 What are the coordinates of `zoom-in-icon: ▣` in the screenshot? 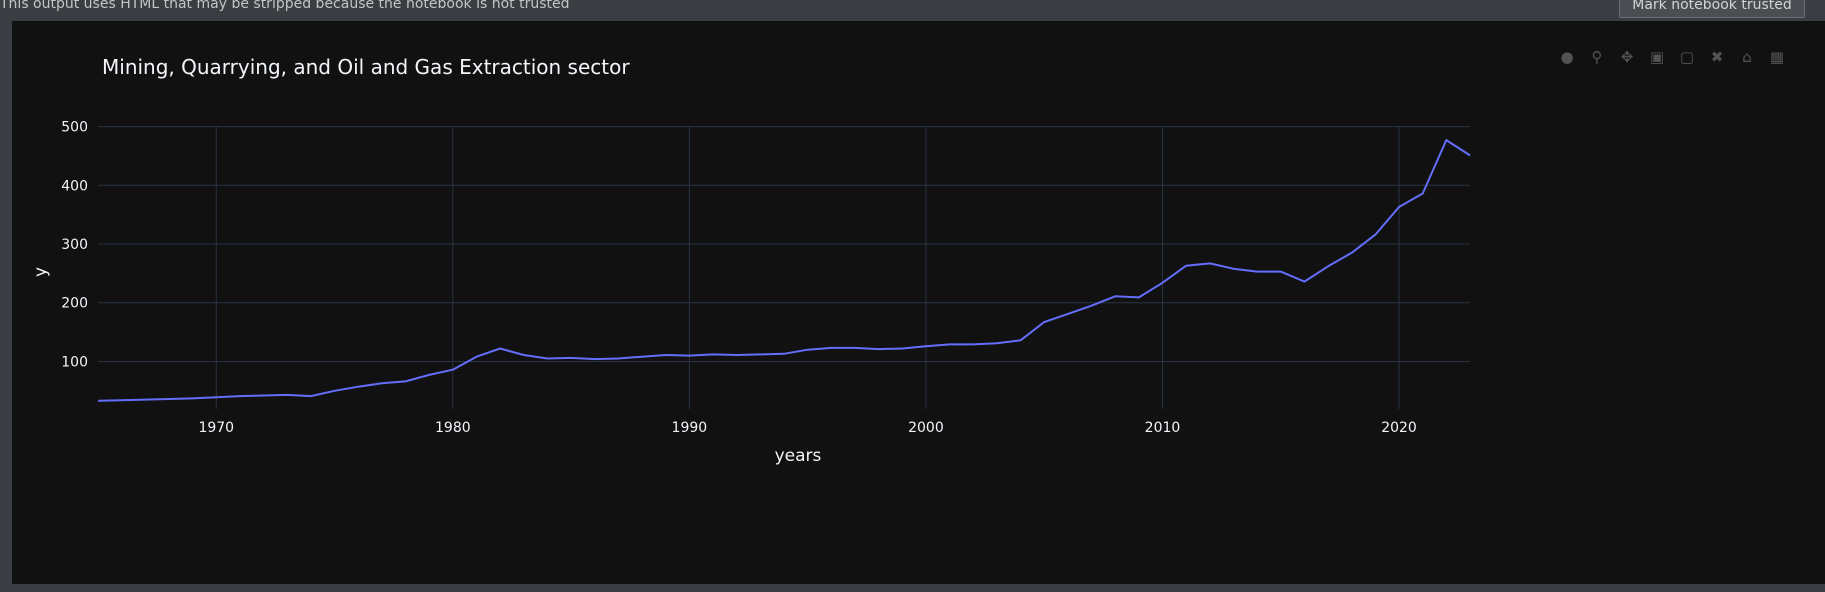 It's located at (1657, 57).